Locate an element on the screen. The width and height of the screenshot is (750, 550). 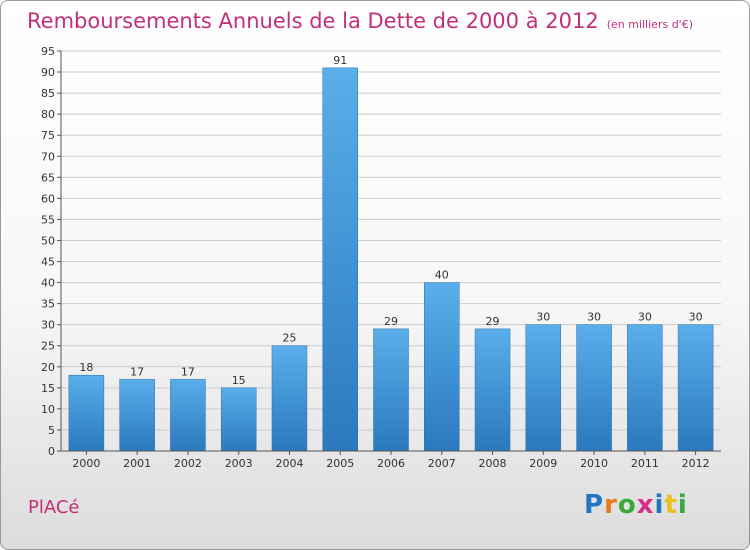
y-tick-label: 30 is located at coordinates (48, 325).